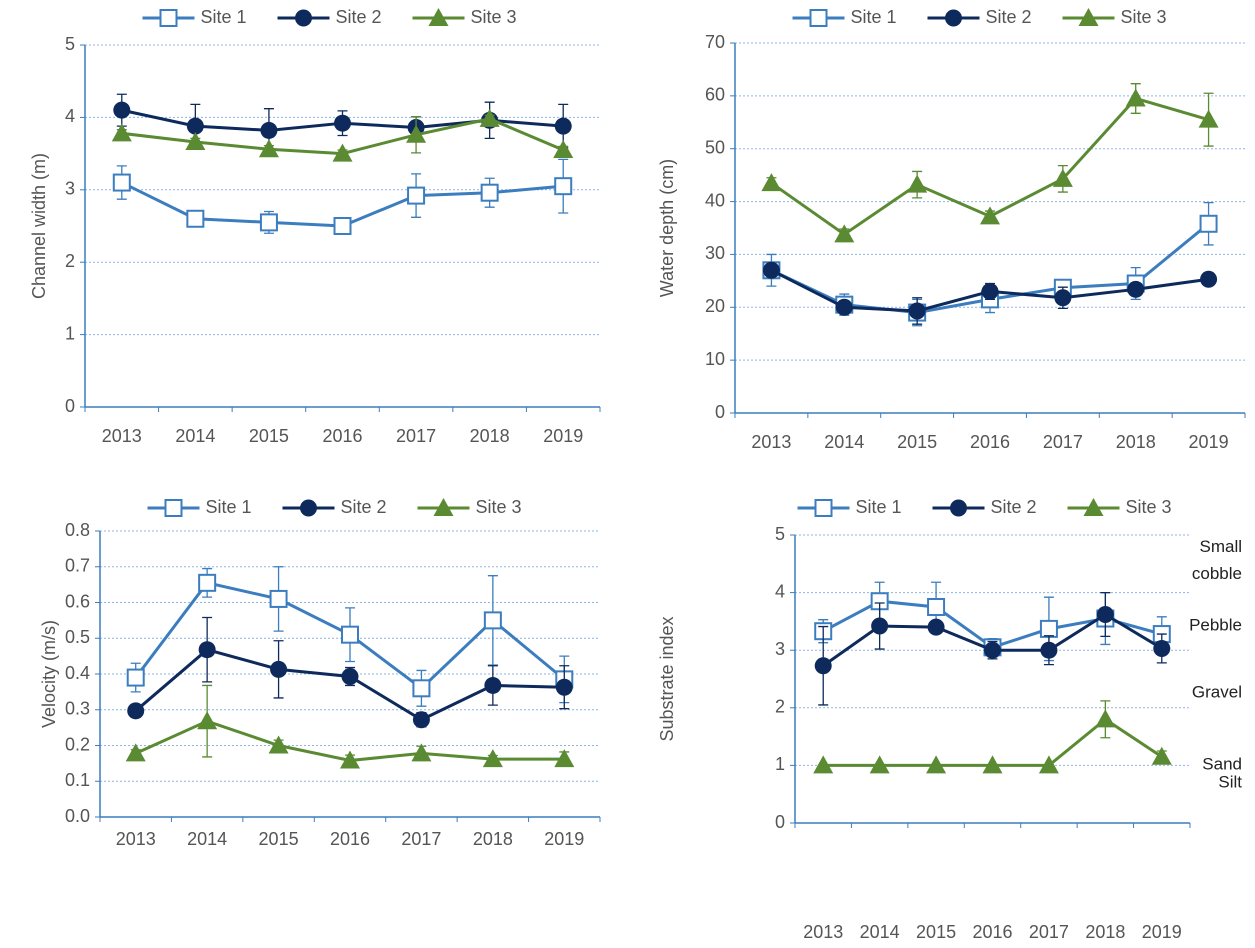 The image size is (1255, 948). What do you see at coordinates (1215, 624) in the screenshot?
I see `annotation: Pebble` at bounding box center [1215, 624].